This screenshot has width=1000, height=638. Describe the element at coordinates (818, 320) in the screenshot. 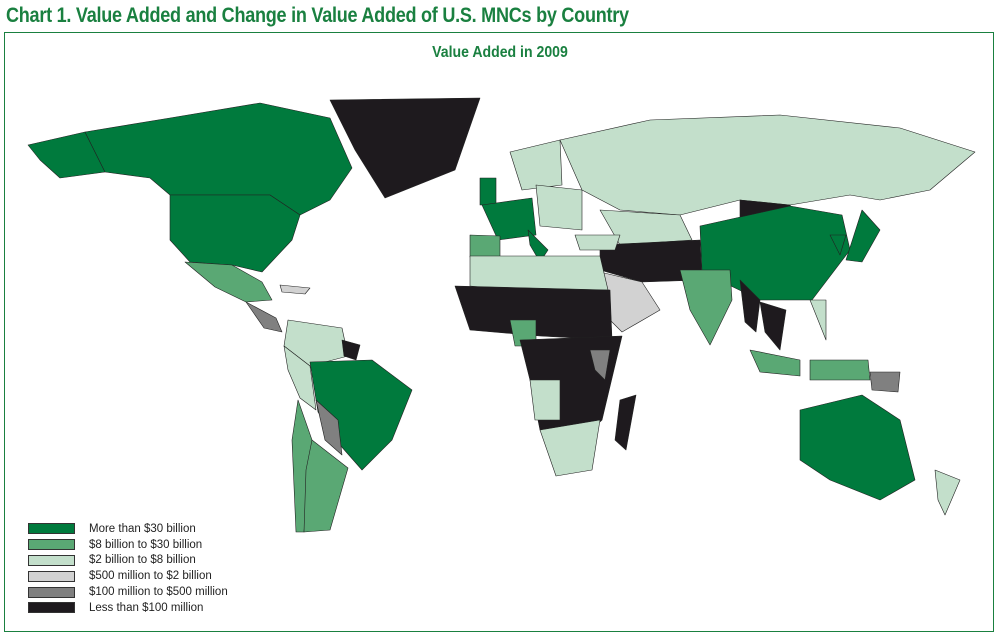

I see `region-philippines` at that location.